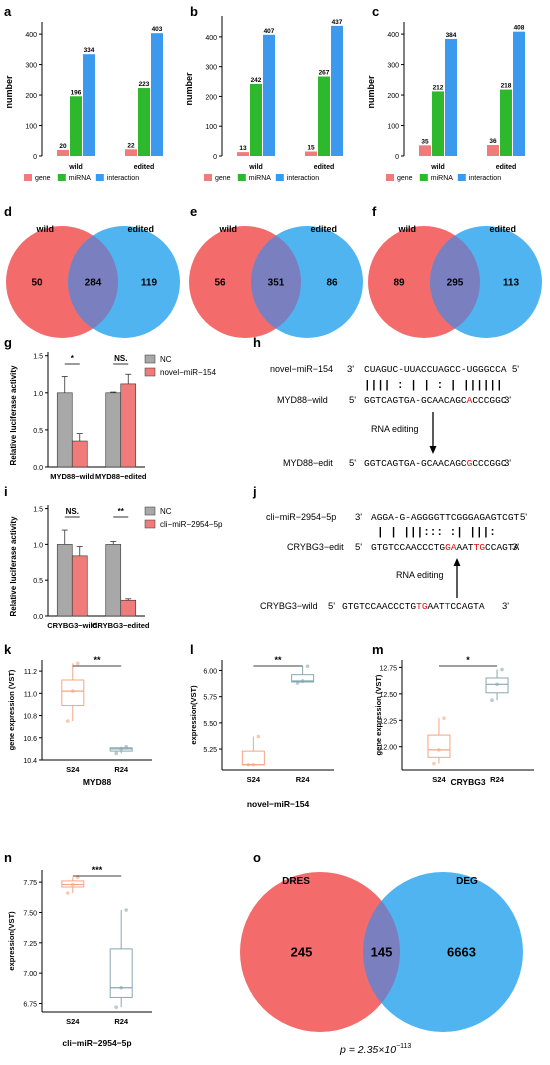 The width and height of the screenshot is (550, 1065). Describe the element at coordinates (523, 517) in the screenshot. I see `mirna-end-right: 5'` at that location.